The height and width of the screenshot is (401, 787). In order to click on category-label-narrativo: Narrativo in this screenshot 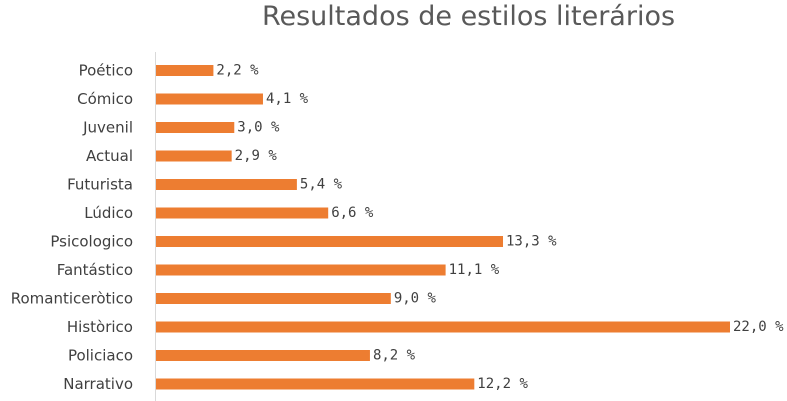, I will do `click(98, 384)`.